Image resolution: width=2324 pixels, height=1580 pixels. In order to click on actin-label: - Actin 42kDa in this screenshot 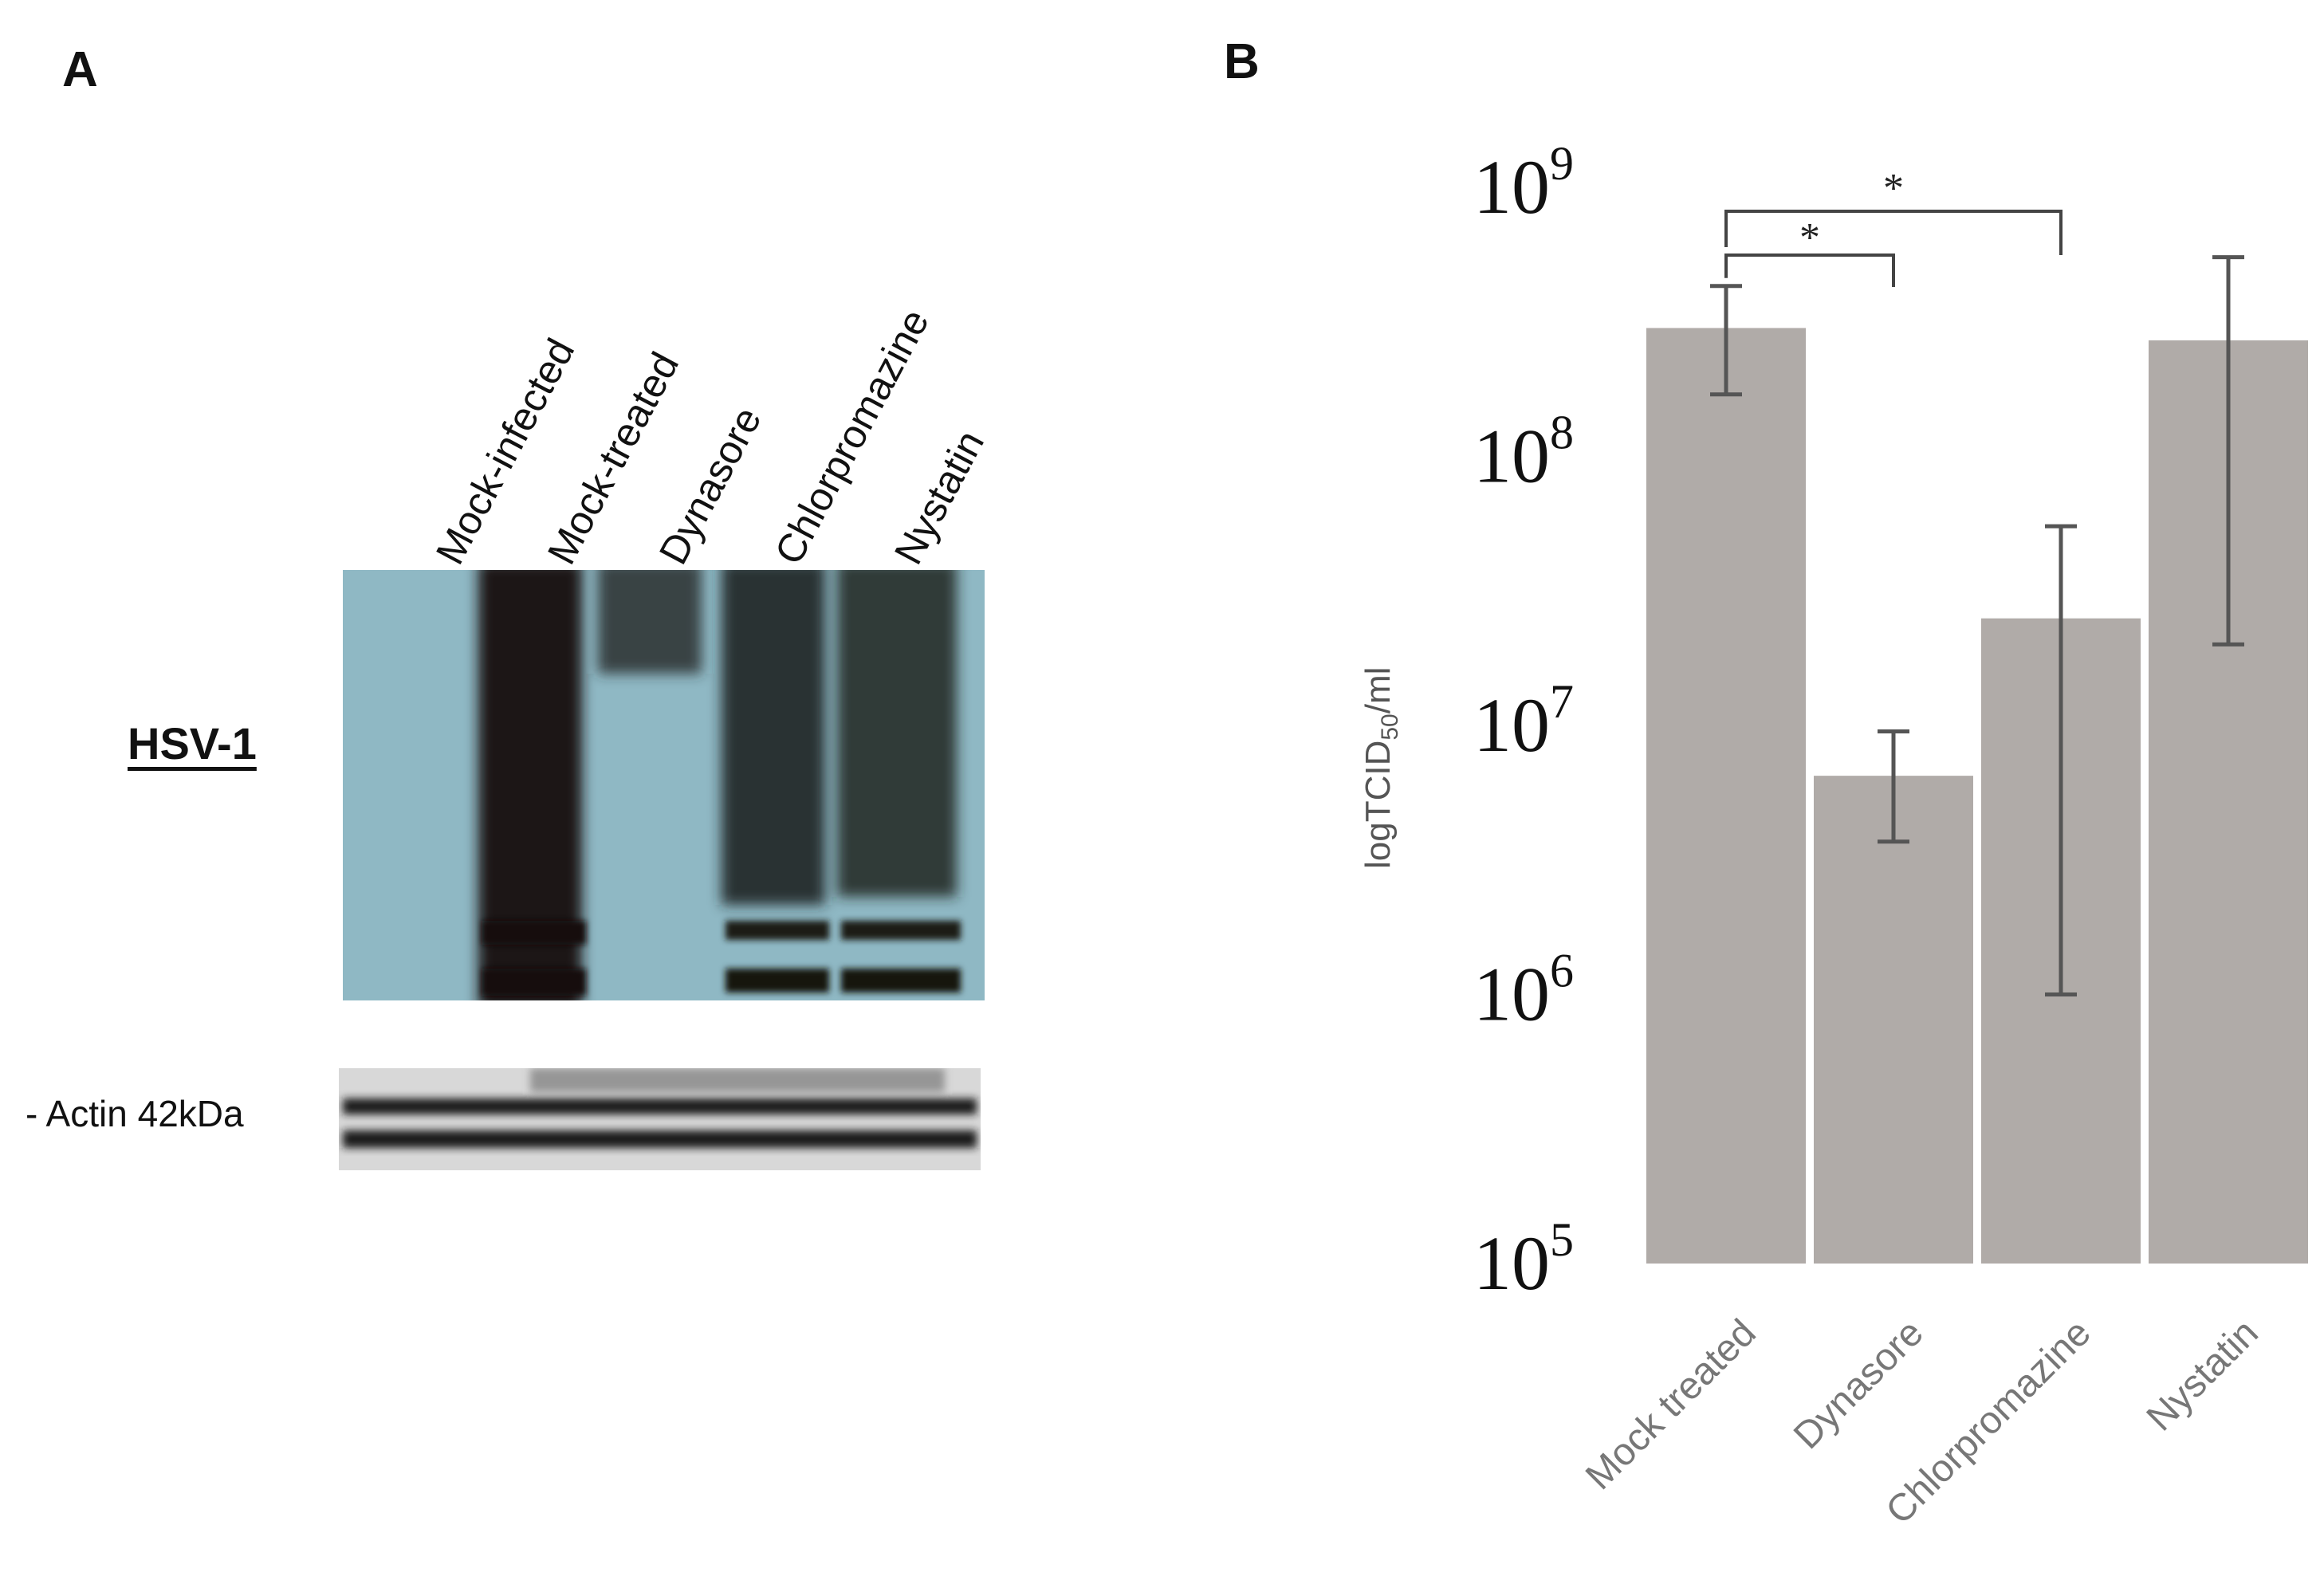, I will do `click(135, 1113)`.